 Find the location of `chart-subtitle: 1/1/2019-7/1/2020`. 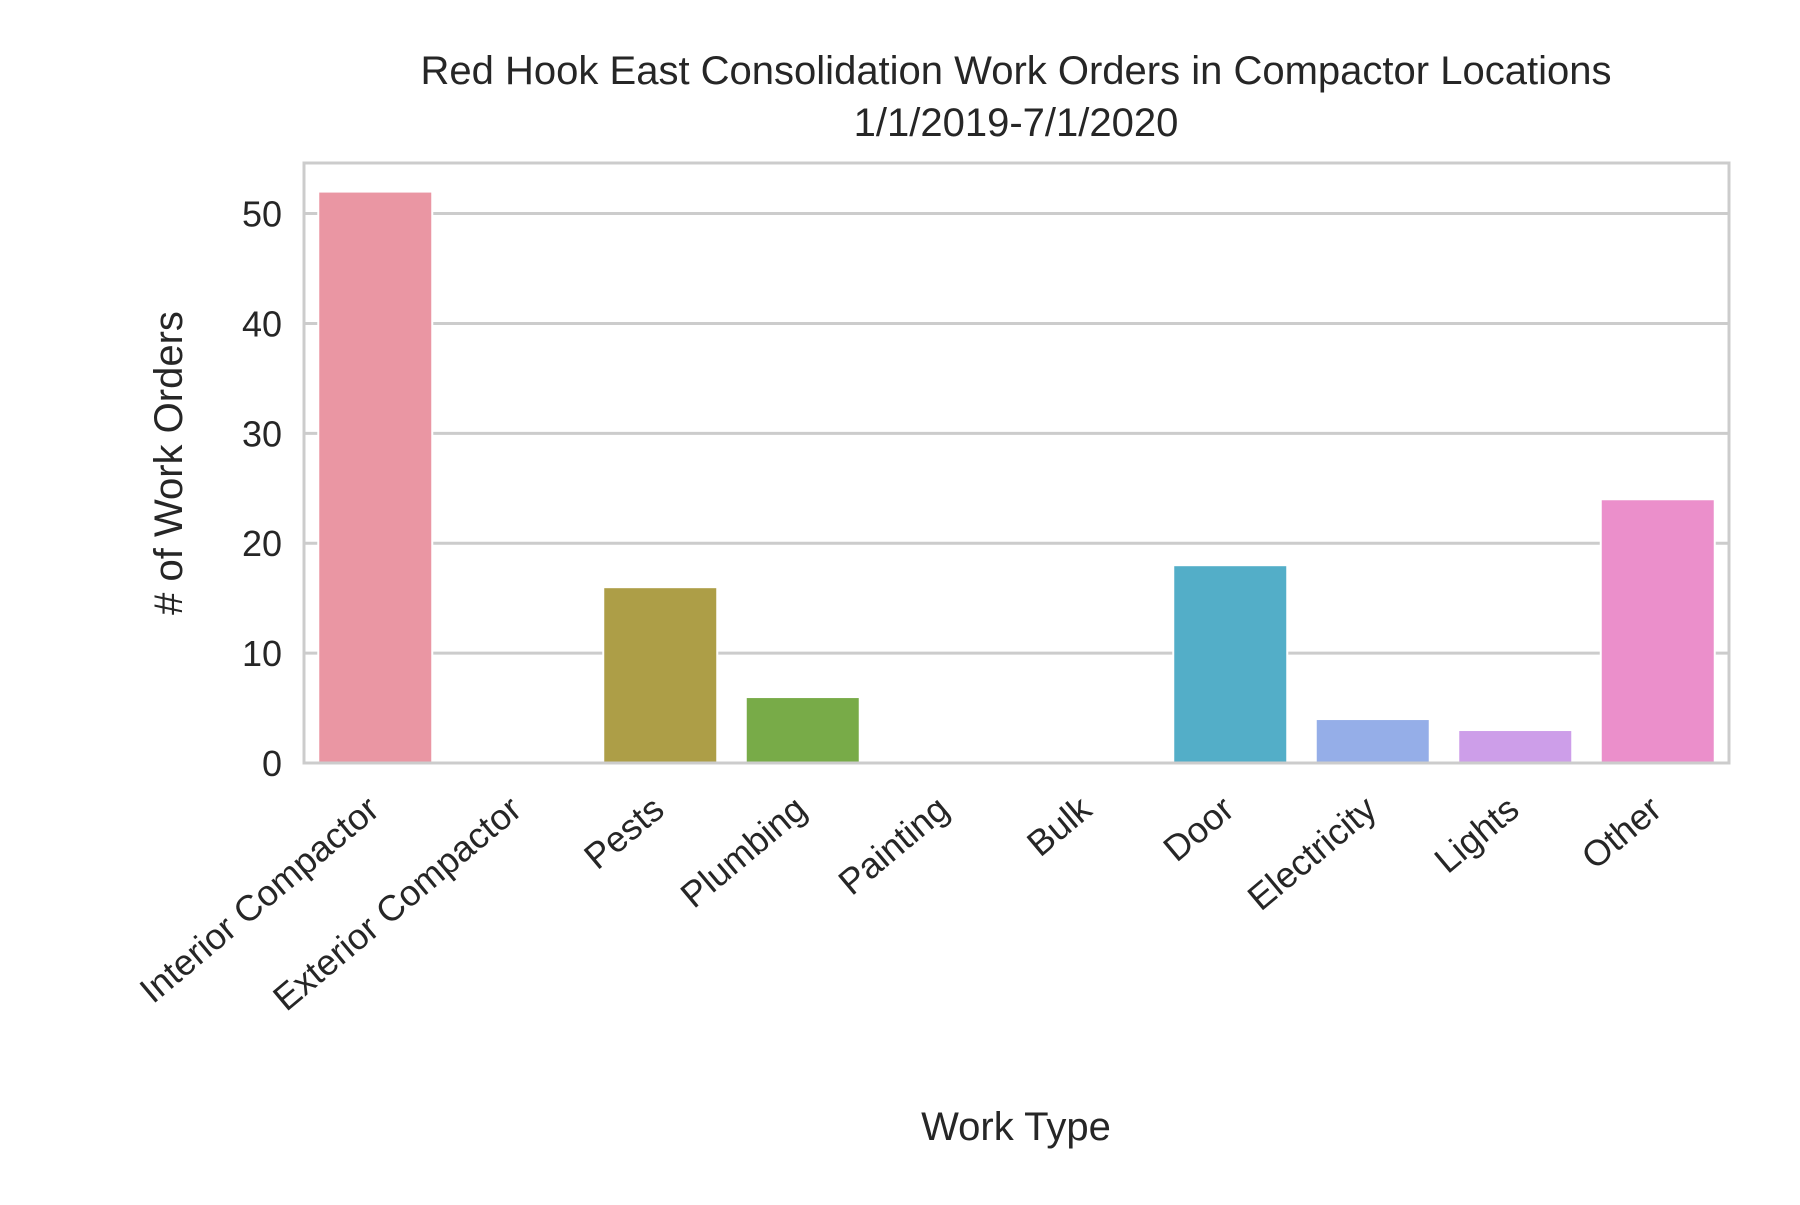

chart-subtitle: 1/1/2019-7/1/2020 is located at coordinates (1016, 123).